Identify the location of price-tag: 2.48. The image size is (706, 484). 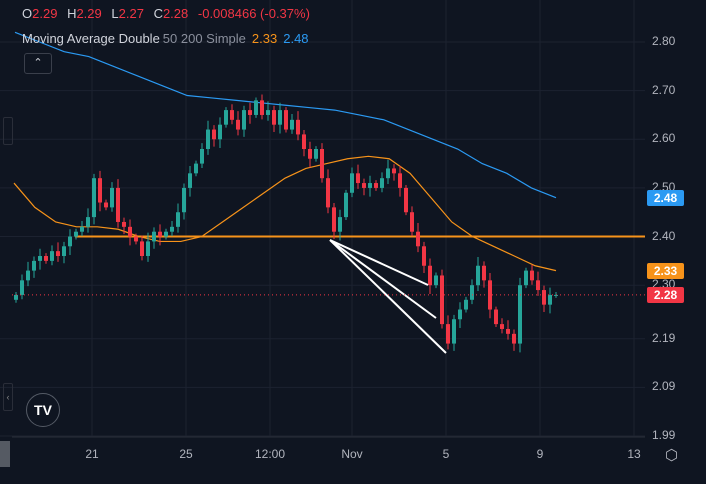
(665, 197).